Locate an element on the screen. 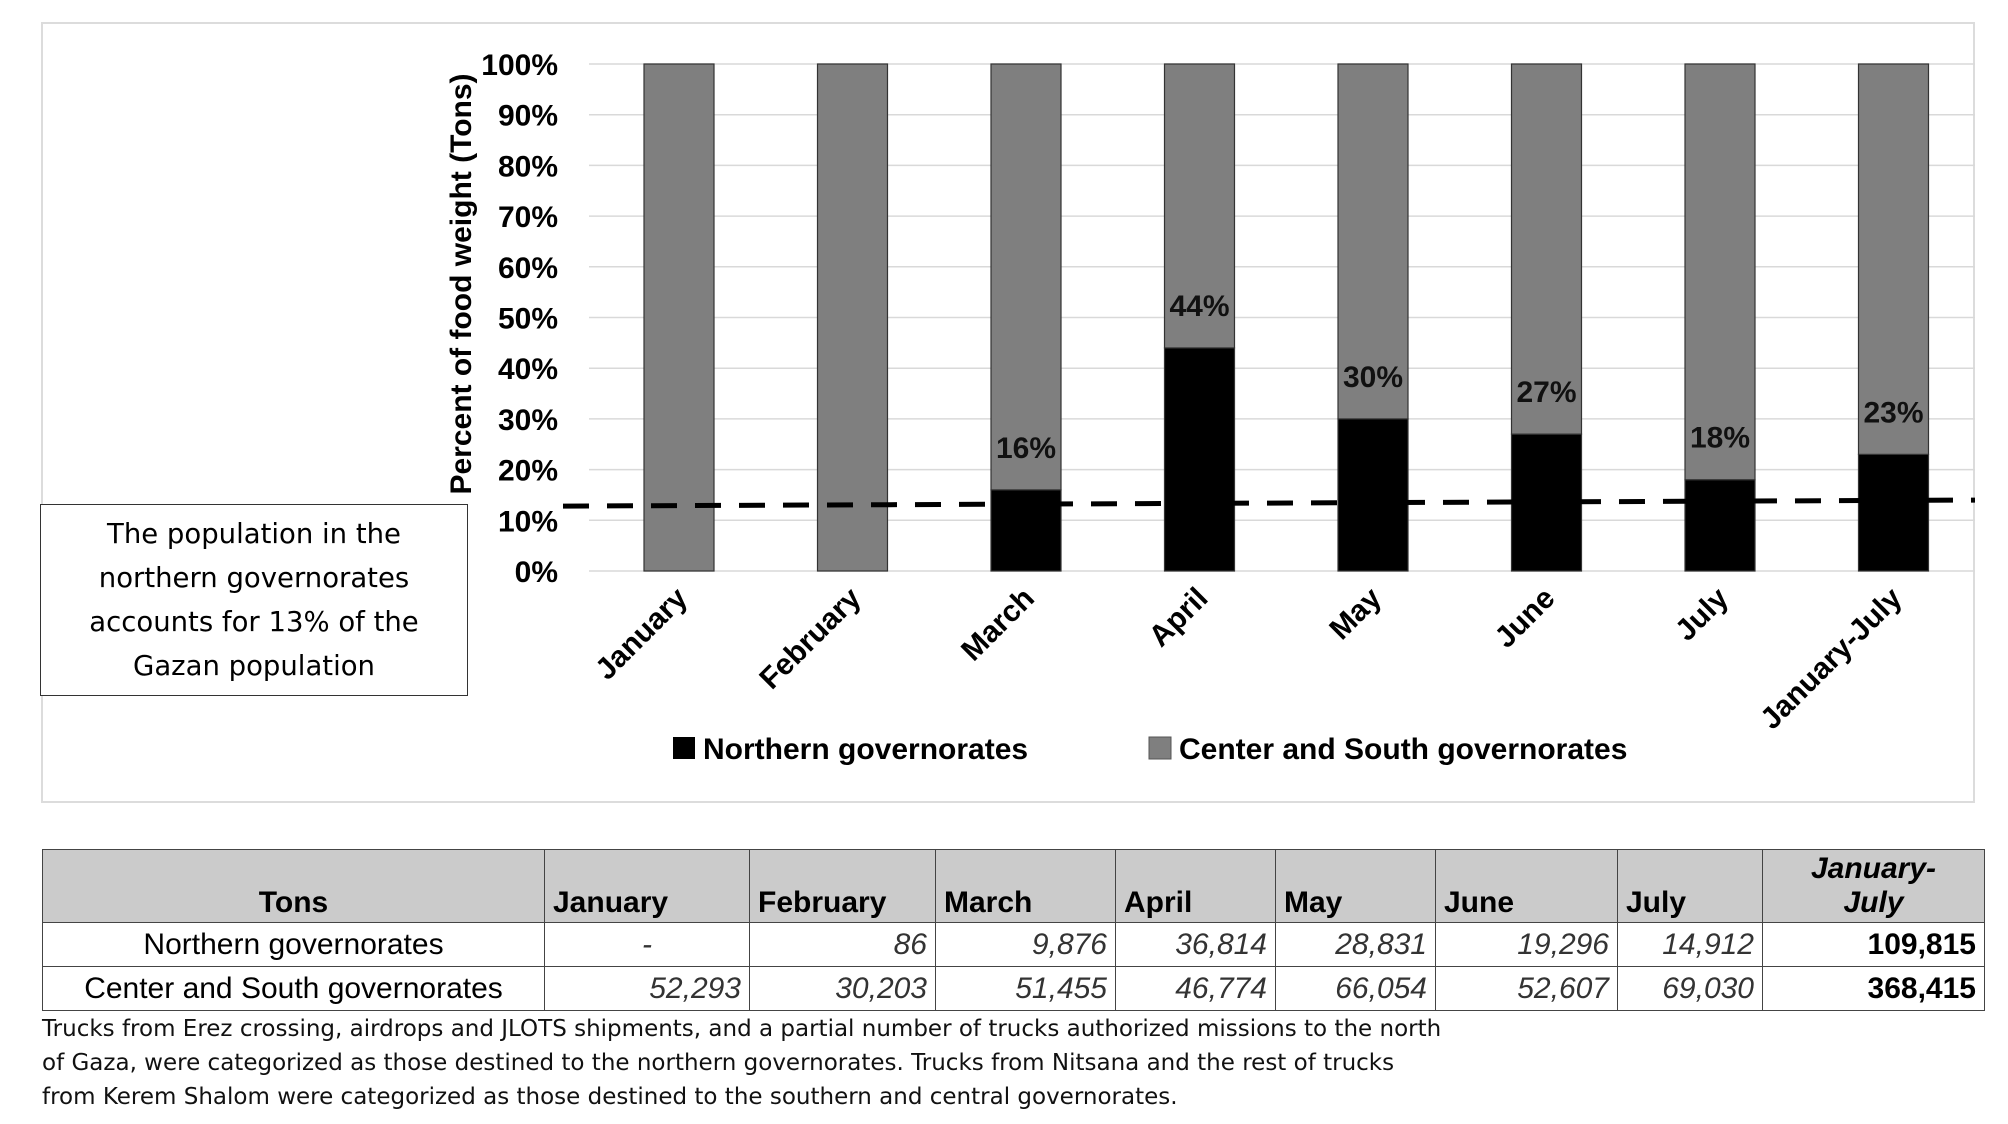 The height and width of the screenshot is (1124, 2008). data-label: 44% is located at coordinates (1199, 306).